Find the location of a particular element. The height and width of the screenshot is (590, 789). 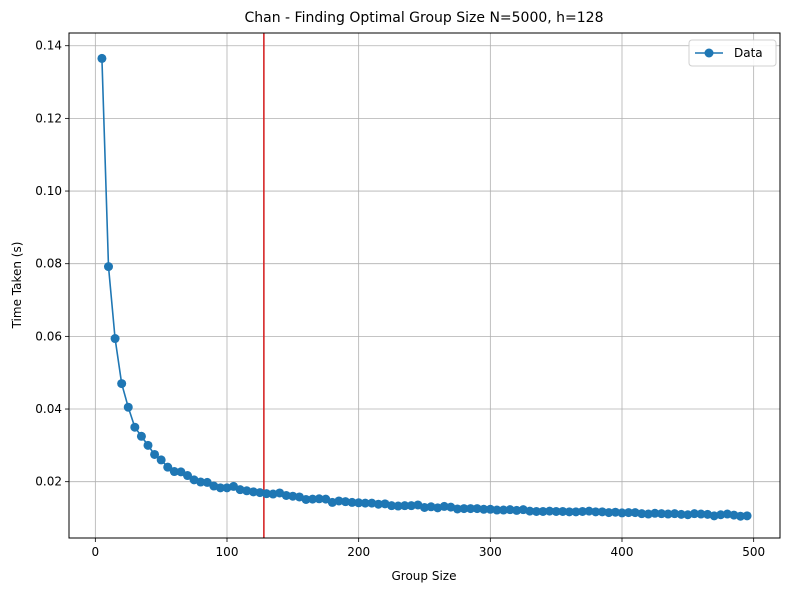

x-tick-label: 0 is located at coordinates (96, 552).